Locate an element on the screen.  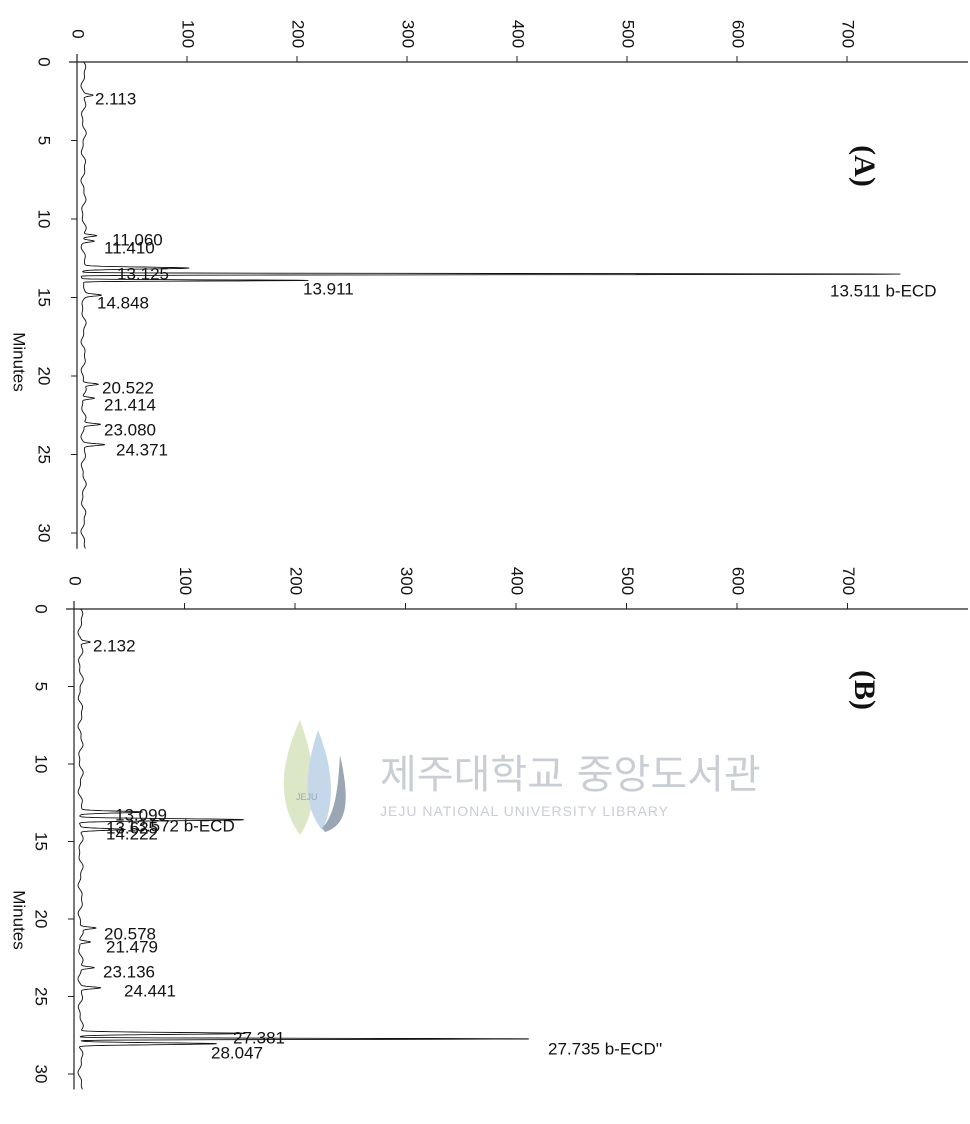
y-tick-label-b: 0 is located at coordinates (41, 608).